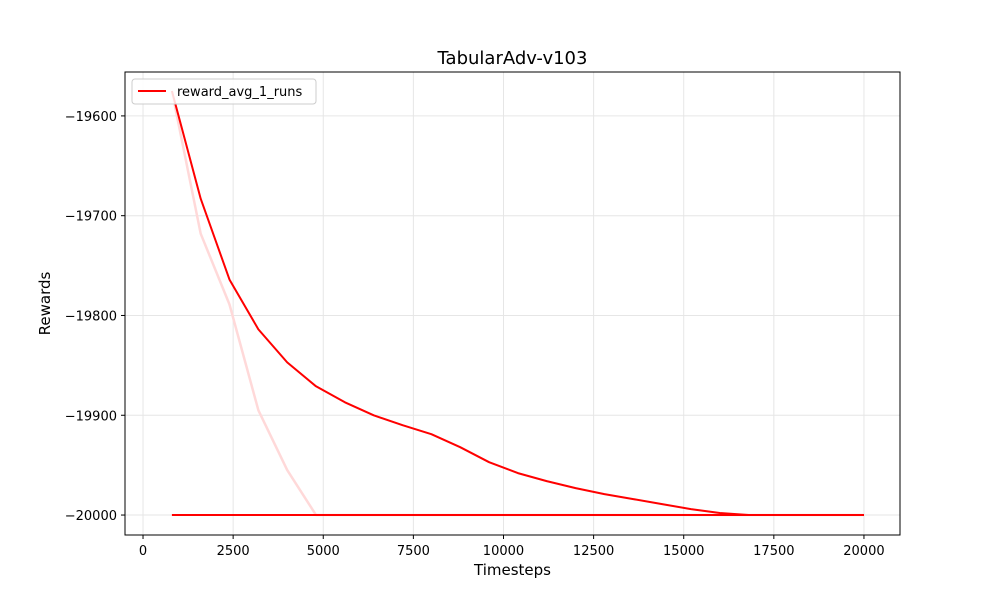 This screenshot has height=600, width=1000. What do you see at coordinates (323, 551) in the screenshot?
I see `x-tick-label: 5000` at bounding box center [323, 551].